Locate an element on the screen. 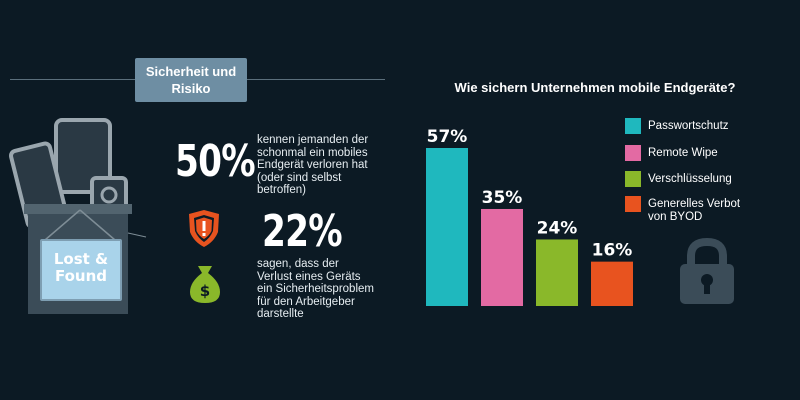 This screenshot has width=800, height=400. stat-22-line: ein Sicherheitsproblem is located at coordinates (315, 289).